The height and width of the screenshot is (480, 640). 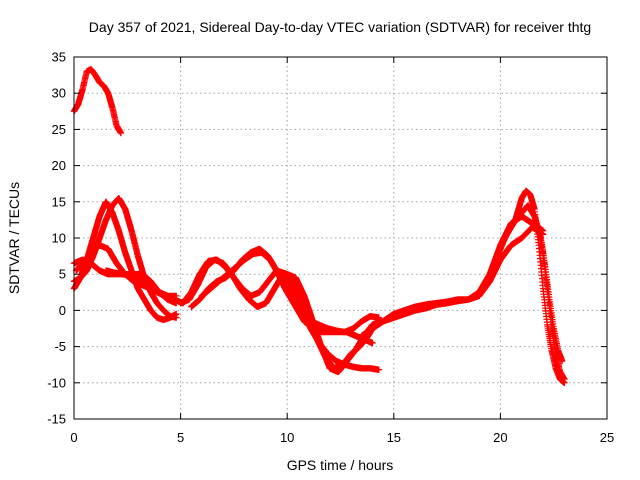 What do you see at coordinates (59, 57) in the screenshot?
I see `y-tick-label: 35` at bounding box center [59, 57].